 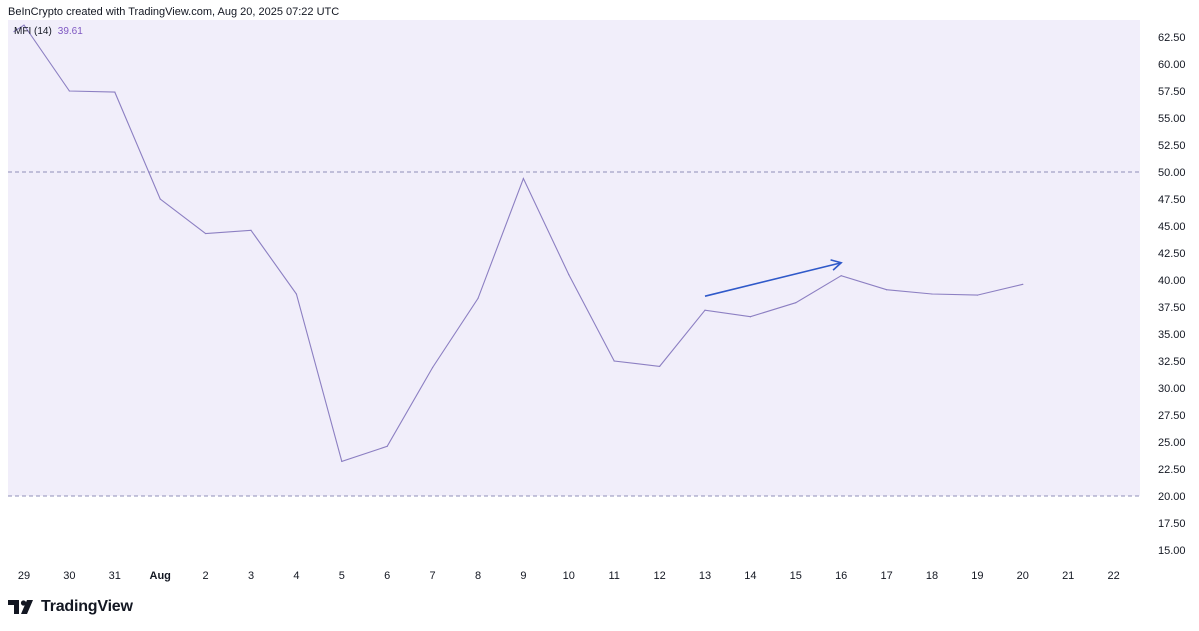 What do you see at coordinates (1172, 65) in the screenshot?
I see `y-tick-label: 60.00` at bounding box center [1172, 65].